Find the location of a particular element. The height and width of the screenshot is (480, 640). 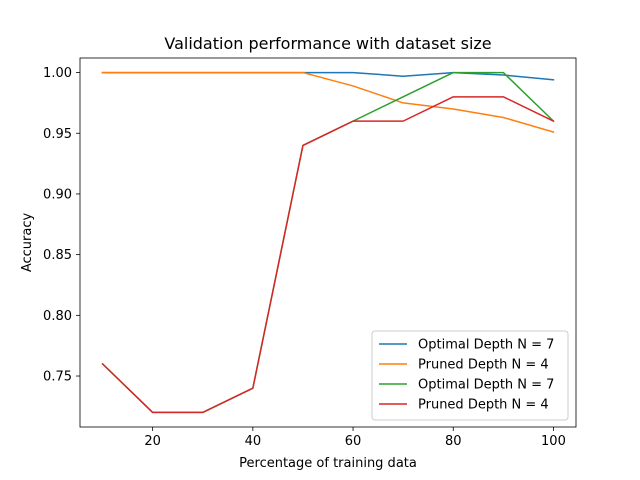

x-axis: 20 40 60 80 100 is located at coordinates (355, 438).